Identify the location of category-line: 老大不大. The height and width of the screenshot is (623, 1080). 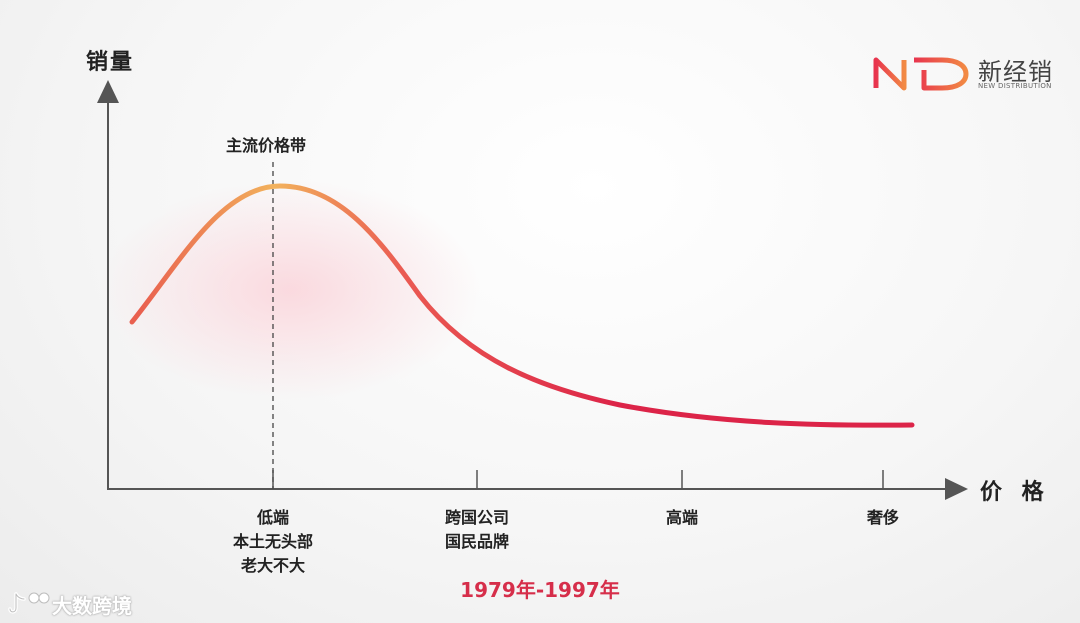
(273, 565).